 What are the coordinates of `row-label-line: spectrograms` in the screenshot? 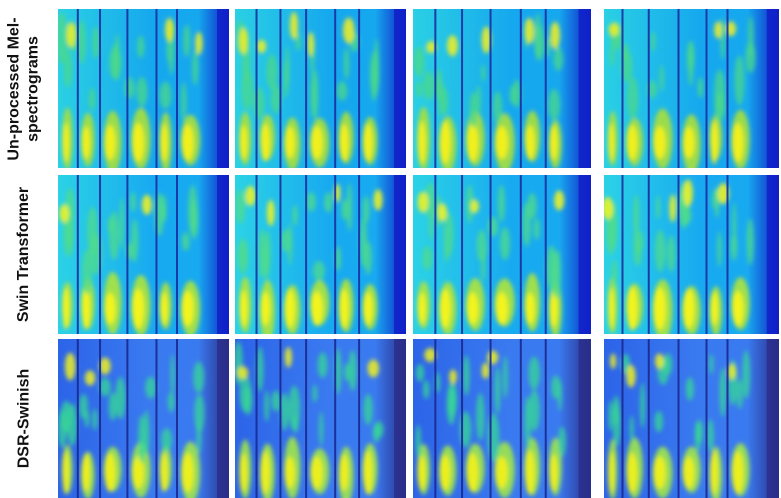 It's located at (34, 88).